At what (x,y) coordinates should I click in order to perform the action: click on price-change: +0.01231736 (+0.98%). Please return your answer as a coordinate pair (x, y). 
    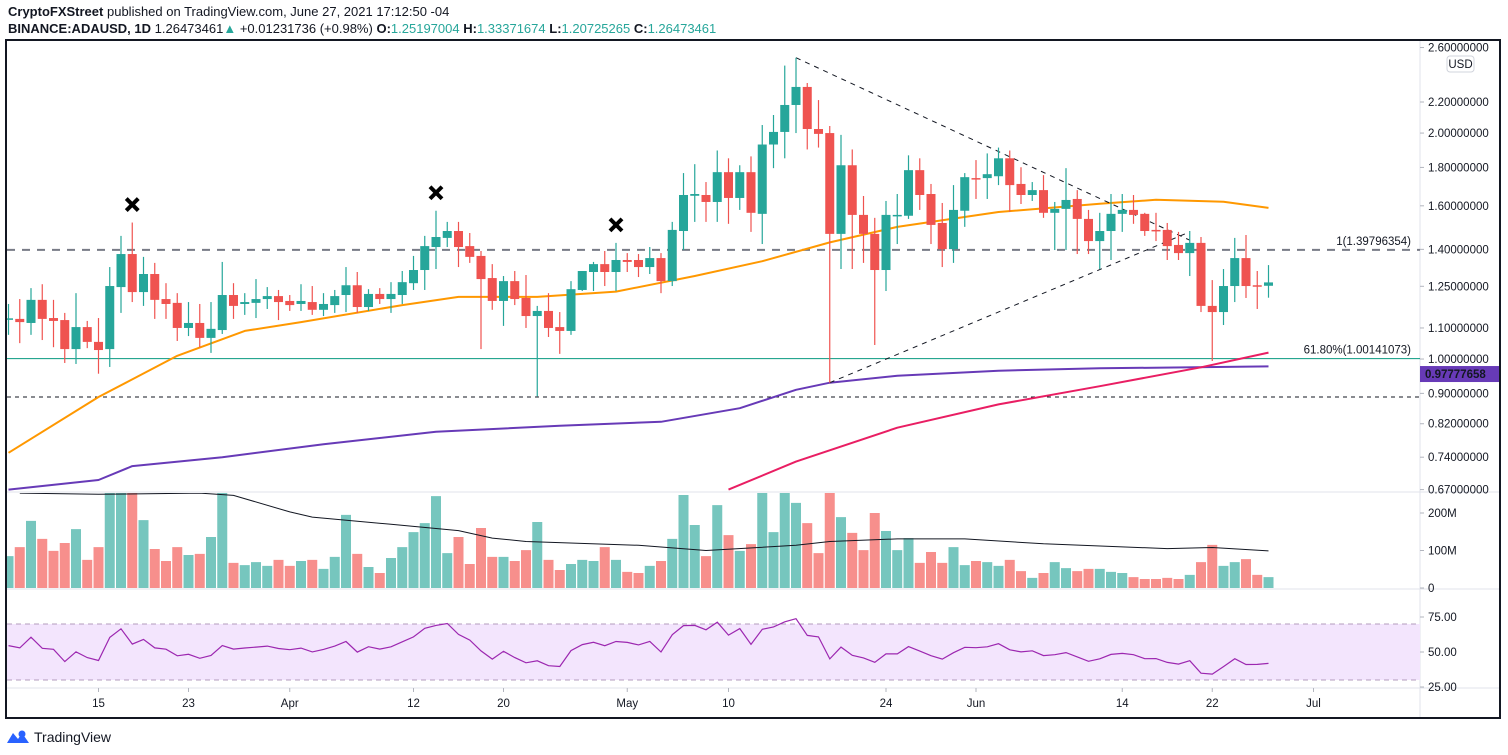
    Looking at the image, I should click on (306, 28).